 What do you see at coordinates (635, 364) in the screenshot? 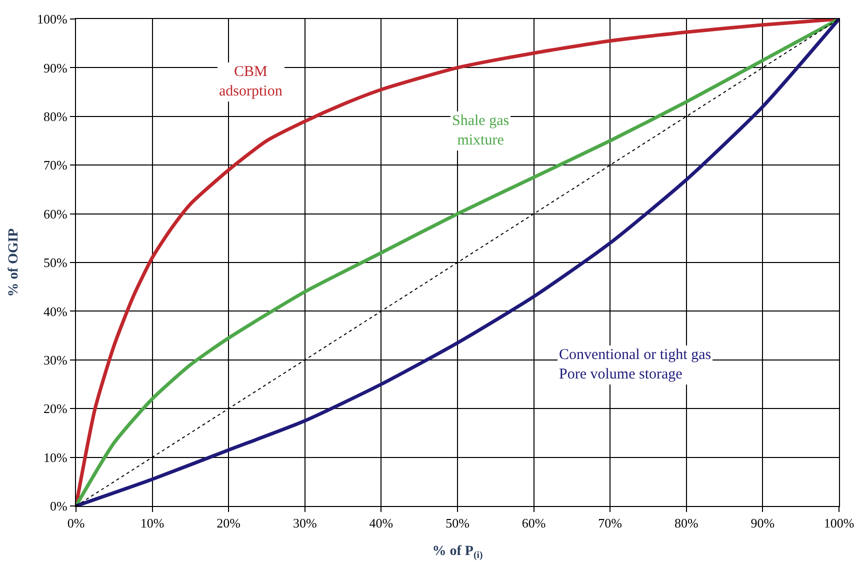
I see `text: Conventional or tight gas Pore volume storage` at bounding box center [635, 364].